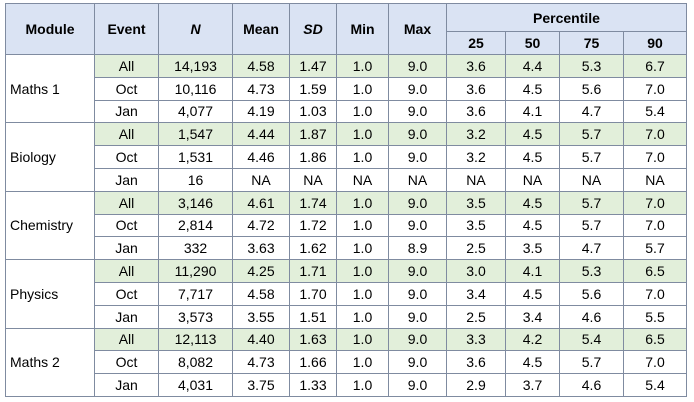 The width and height of the screenshot is (694, 402). What do you see at coordinates (591, 111) in the screenshot?
I see `cell-p75: 4.7` at bounding box center [591, 111].